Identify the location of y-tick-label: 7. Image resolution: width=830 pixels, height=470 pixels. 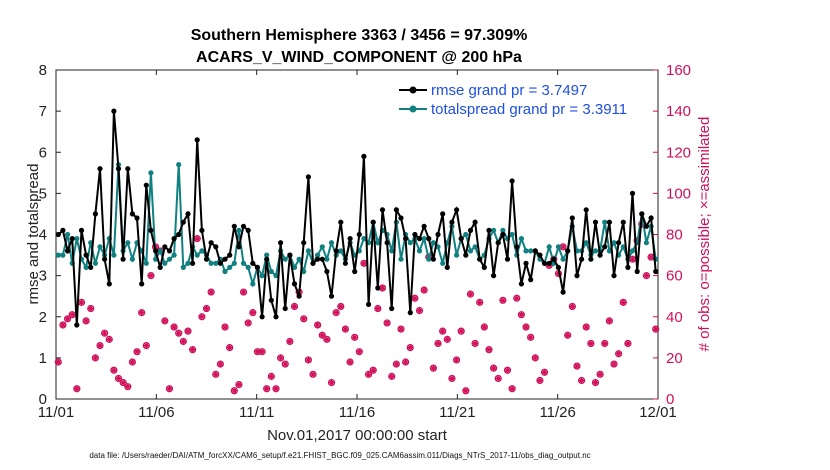
(43, 111).